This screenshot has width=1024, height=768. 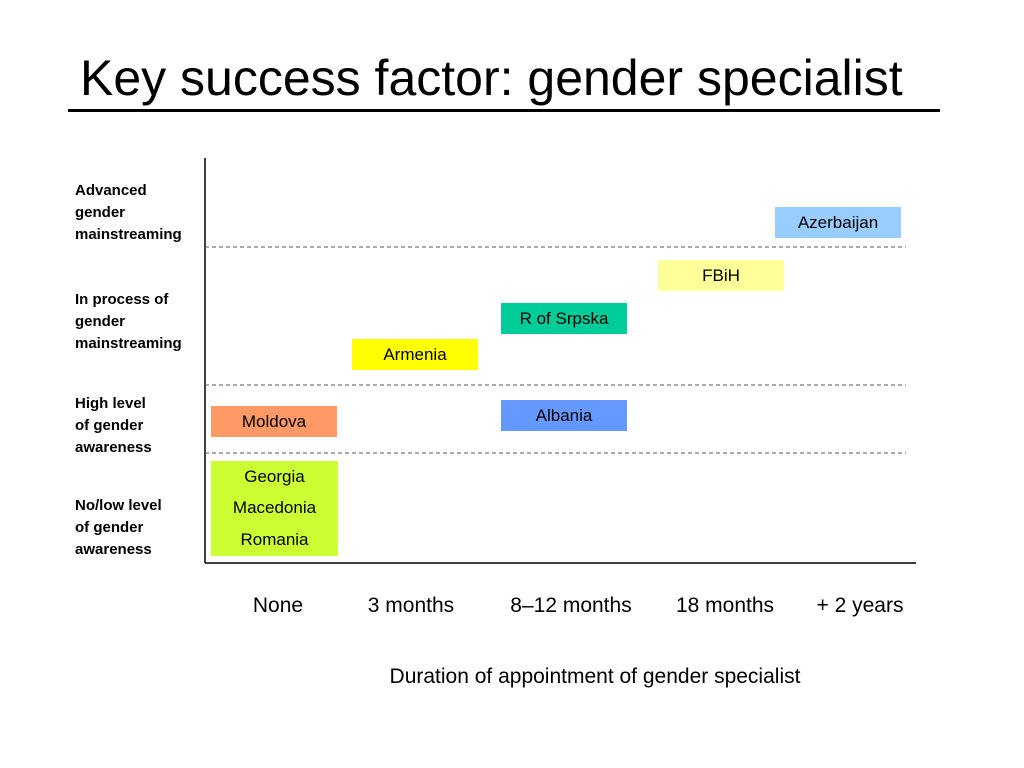 What do you see at coordinates (113, 425) in the screenshot?
I see `level-label-high: High level of gender awareness` at bounding box center [113, 425].